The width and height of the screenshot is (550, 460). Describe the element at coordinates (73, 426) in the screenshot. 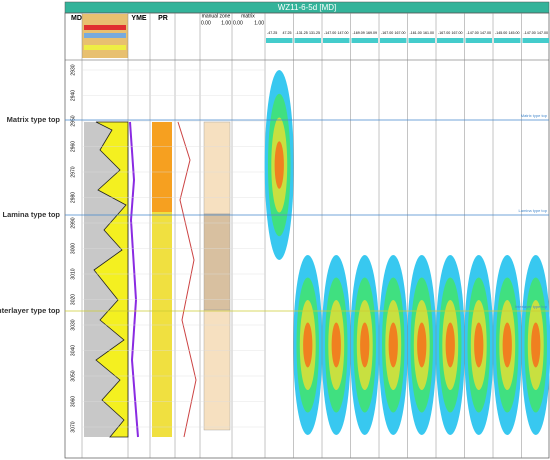

I see `depth-label: 3070` at that location.